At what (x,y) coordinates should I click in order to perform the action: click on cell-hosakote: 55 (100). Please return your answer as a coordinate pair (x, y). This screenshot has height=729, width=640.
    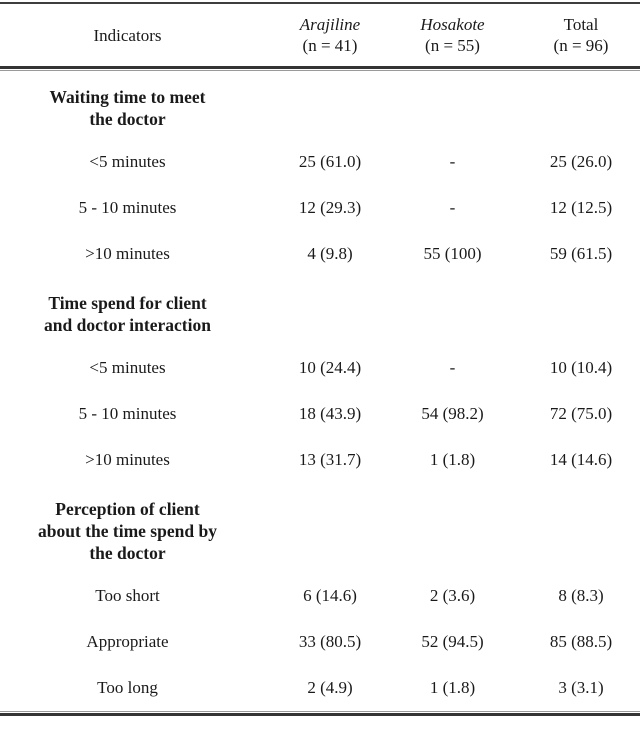
    Looking at the image, I should click on (452, 253).